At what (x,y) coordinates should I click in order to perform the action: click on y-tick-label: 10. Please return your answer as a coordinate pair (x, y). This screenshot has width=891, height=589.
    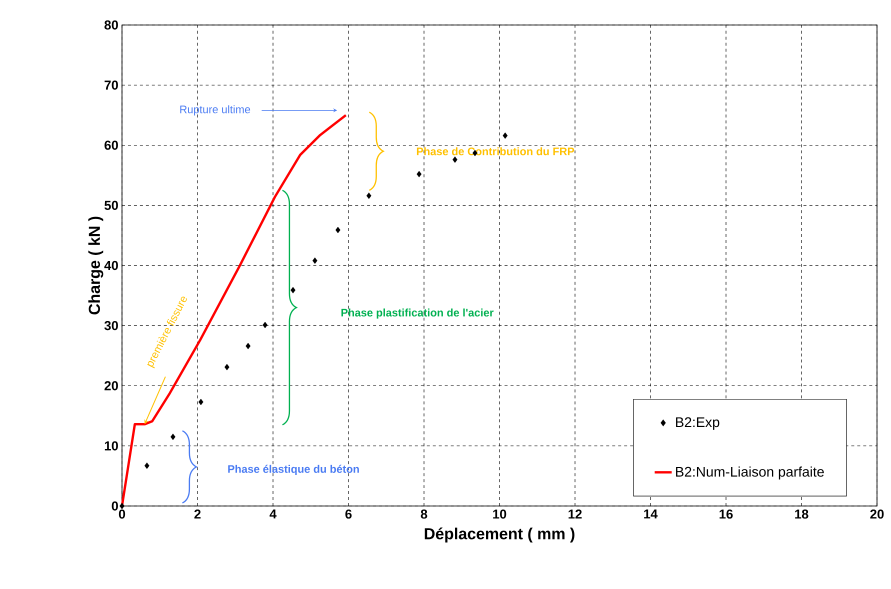
    Looking at the image, I should click on (111, 445).